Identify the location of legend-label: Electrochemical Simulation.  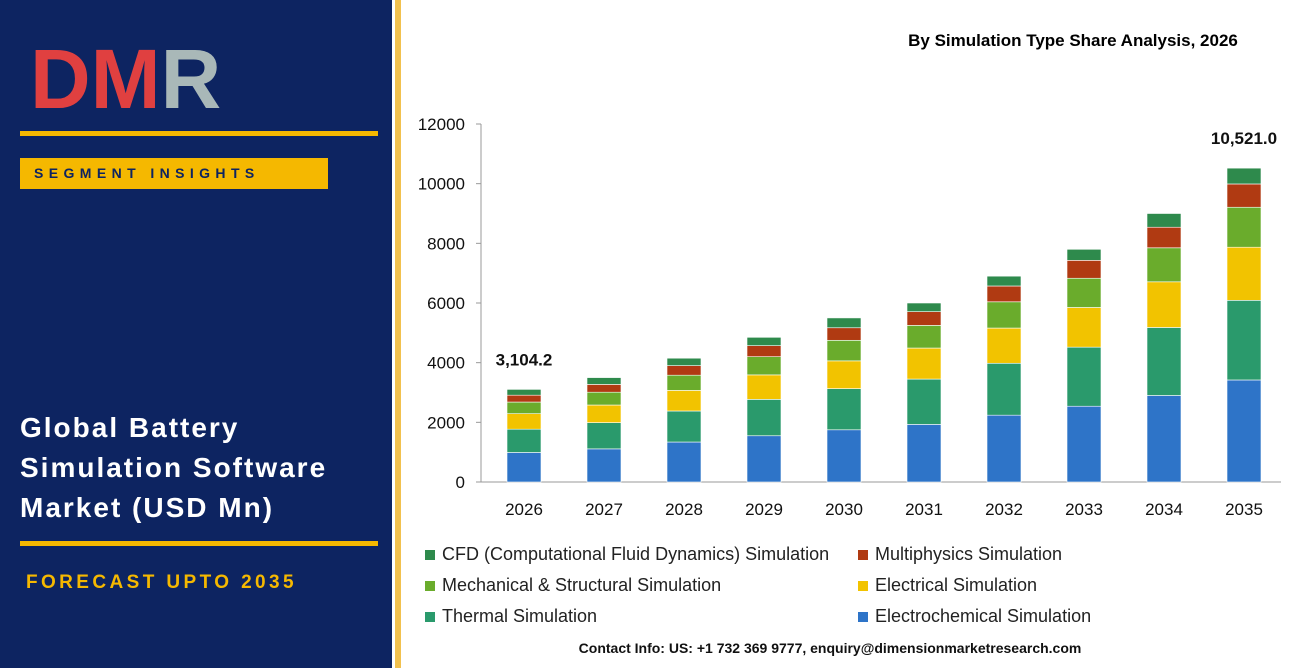
(983, 616).